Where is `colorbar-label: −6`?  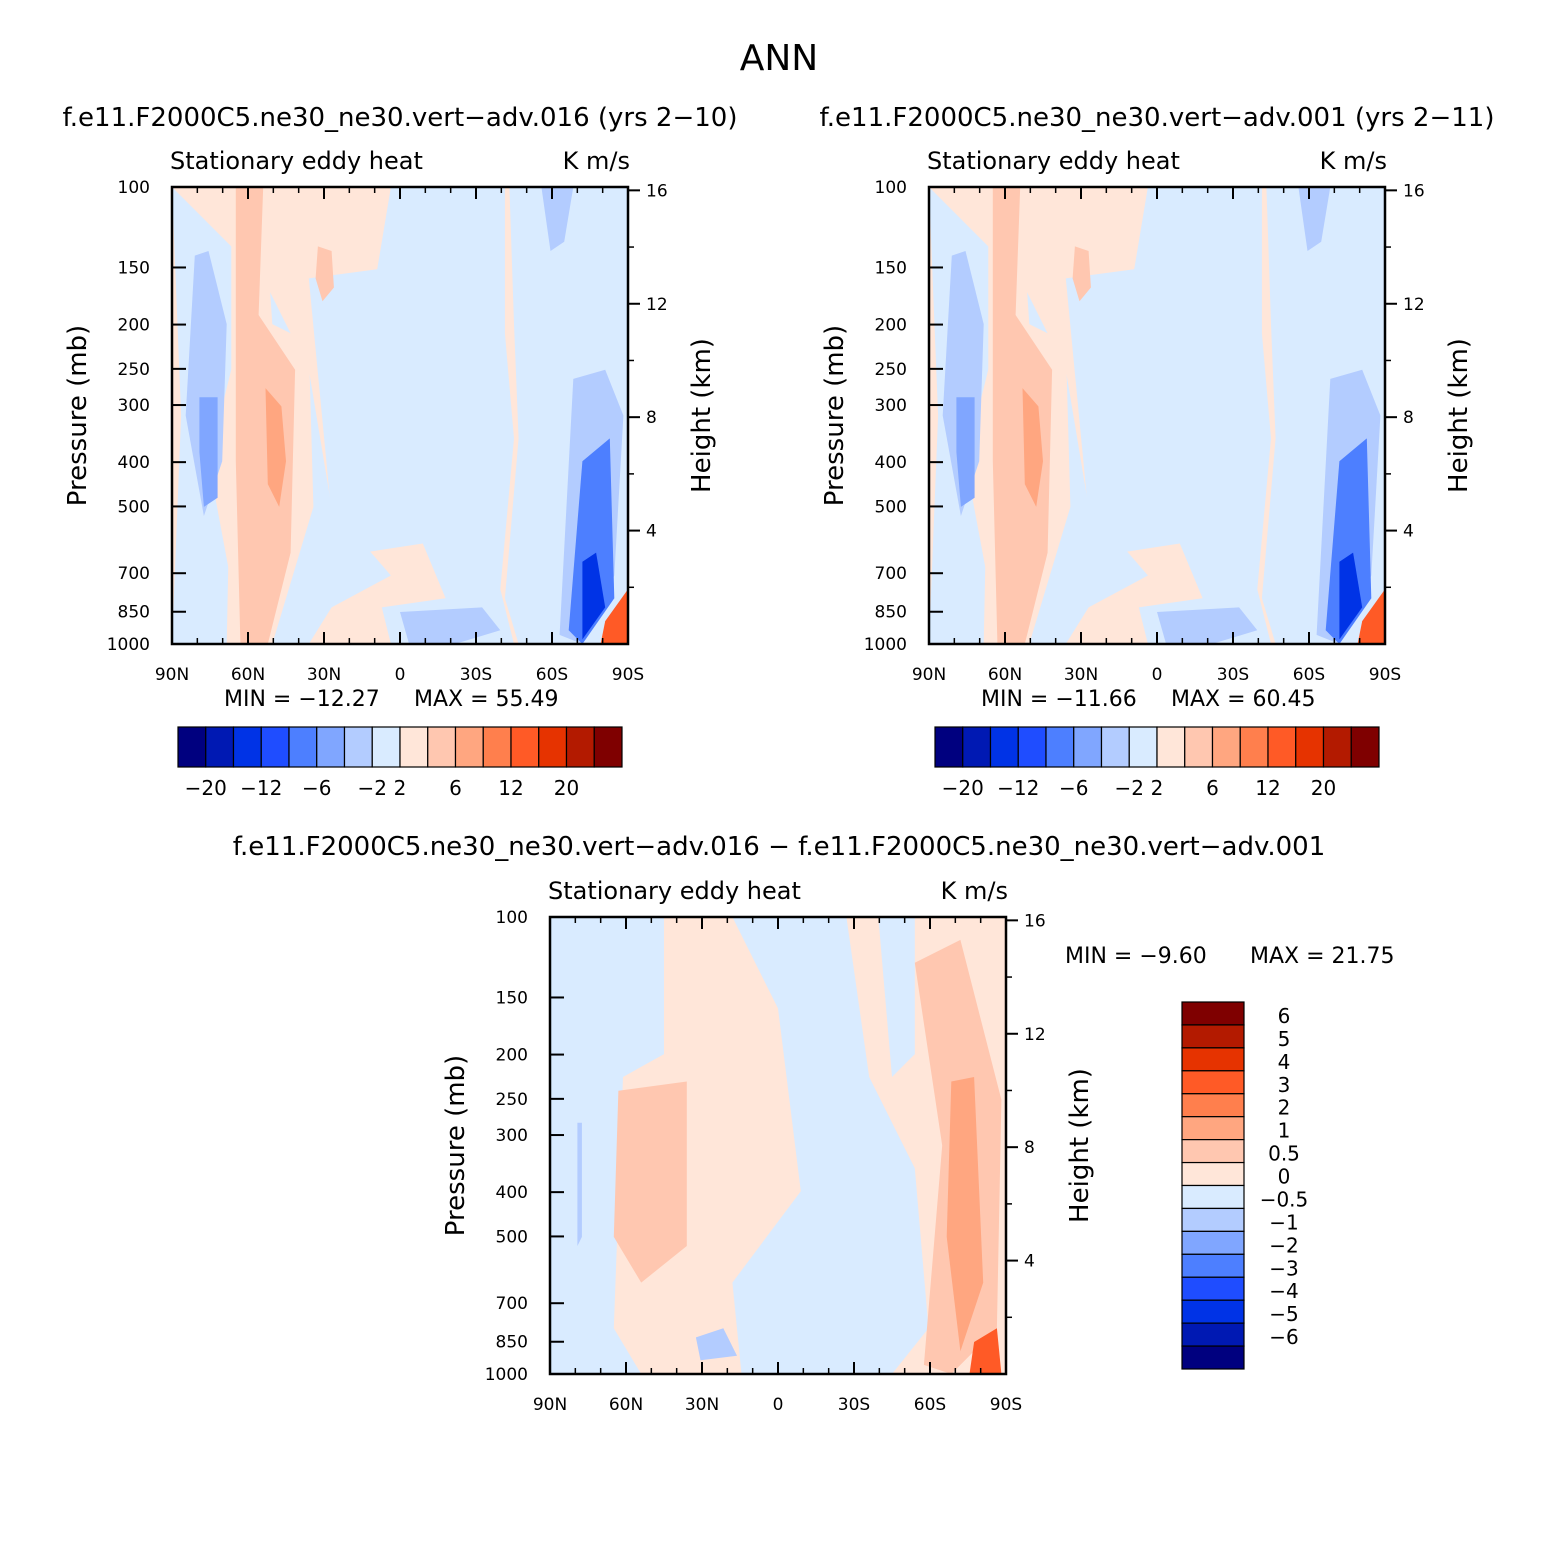 colorbar-label: −6 is located at coordinates (316, 788).